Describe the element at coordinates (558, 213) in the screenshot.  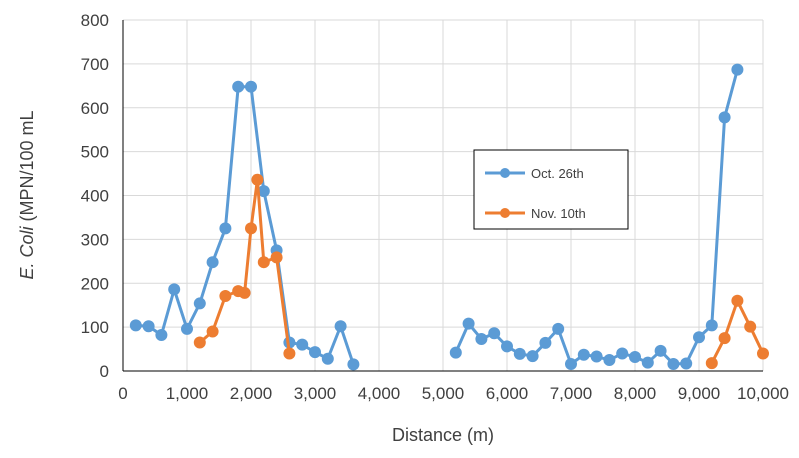
I see `legend-label-nov: Nov. 10th` at that location.